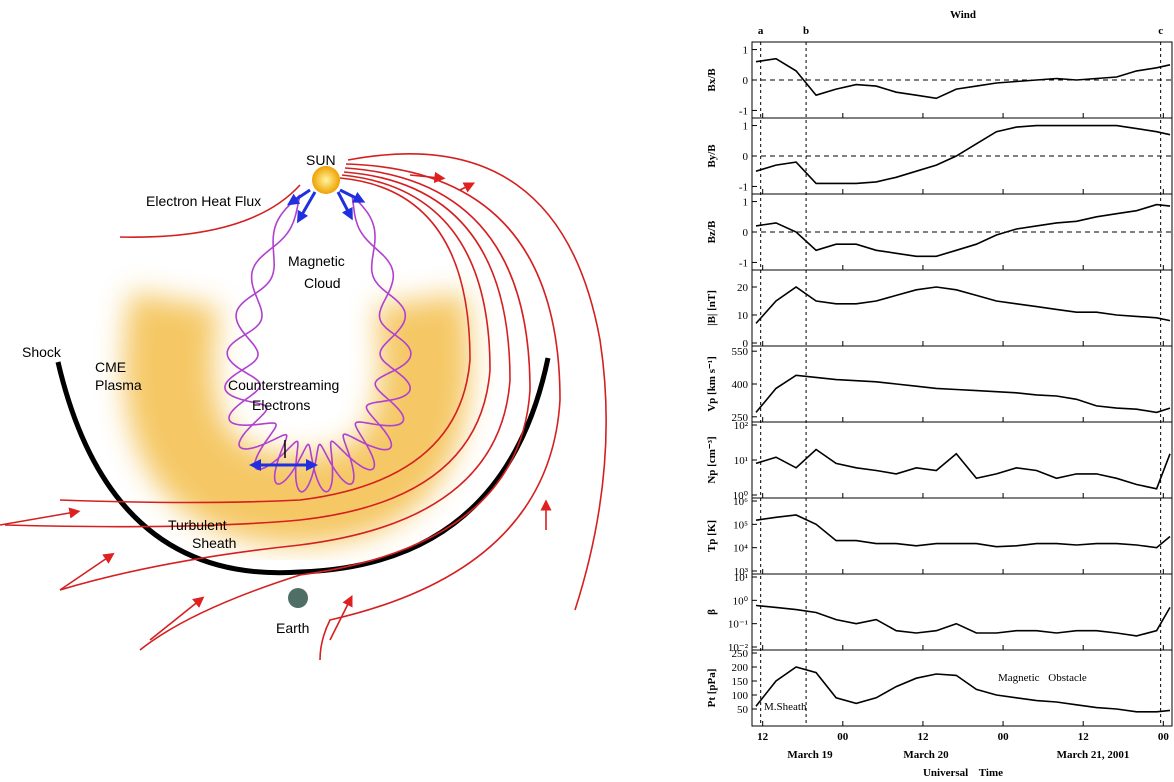 The height and width of the screenshot is (782, 1174). I want to click on event-label: c, so click(1160, 31).